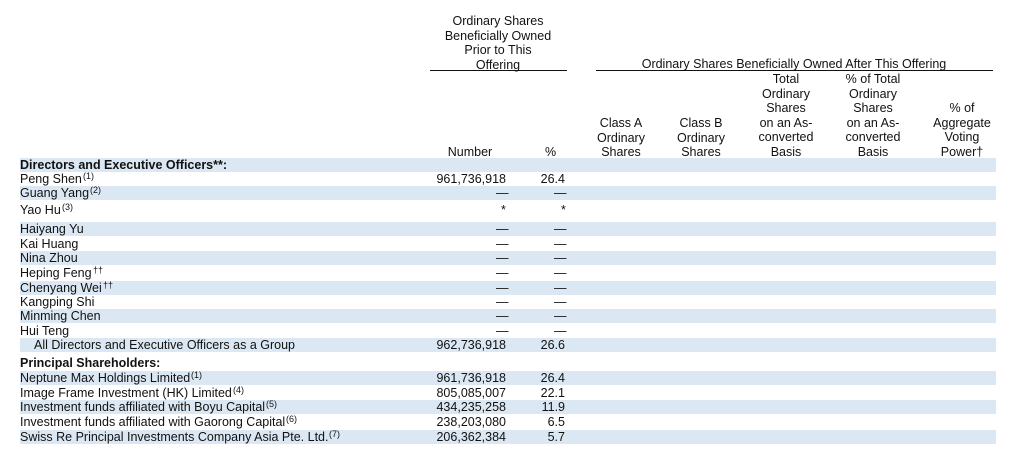 The width and height of the screenshot is (1024, 457). What do you see at coordinates (40, 210) in the screenshot?
I see `row-label: Yao Hu` at bounding box center [40, 210].